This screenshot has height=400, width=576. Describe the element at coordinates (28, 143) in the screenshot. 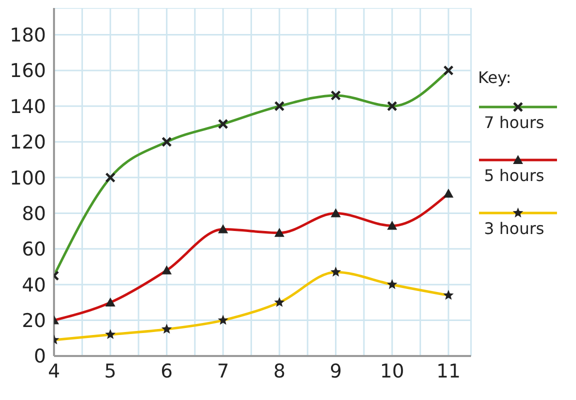

I see `y-tick-label: 120` at that location.